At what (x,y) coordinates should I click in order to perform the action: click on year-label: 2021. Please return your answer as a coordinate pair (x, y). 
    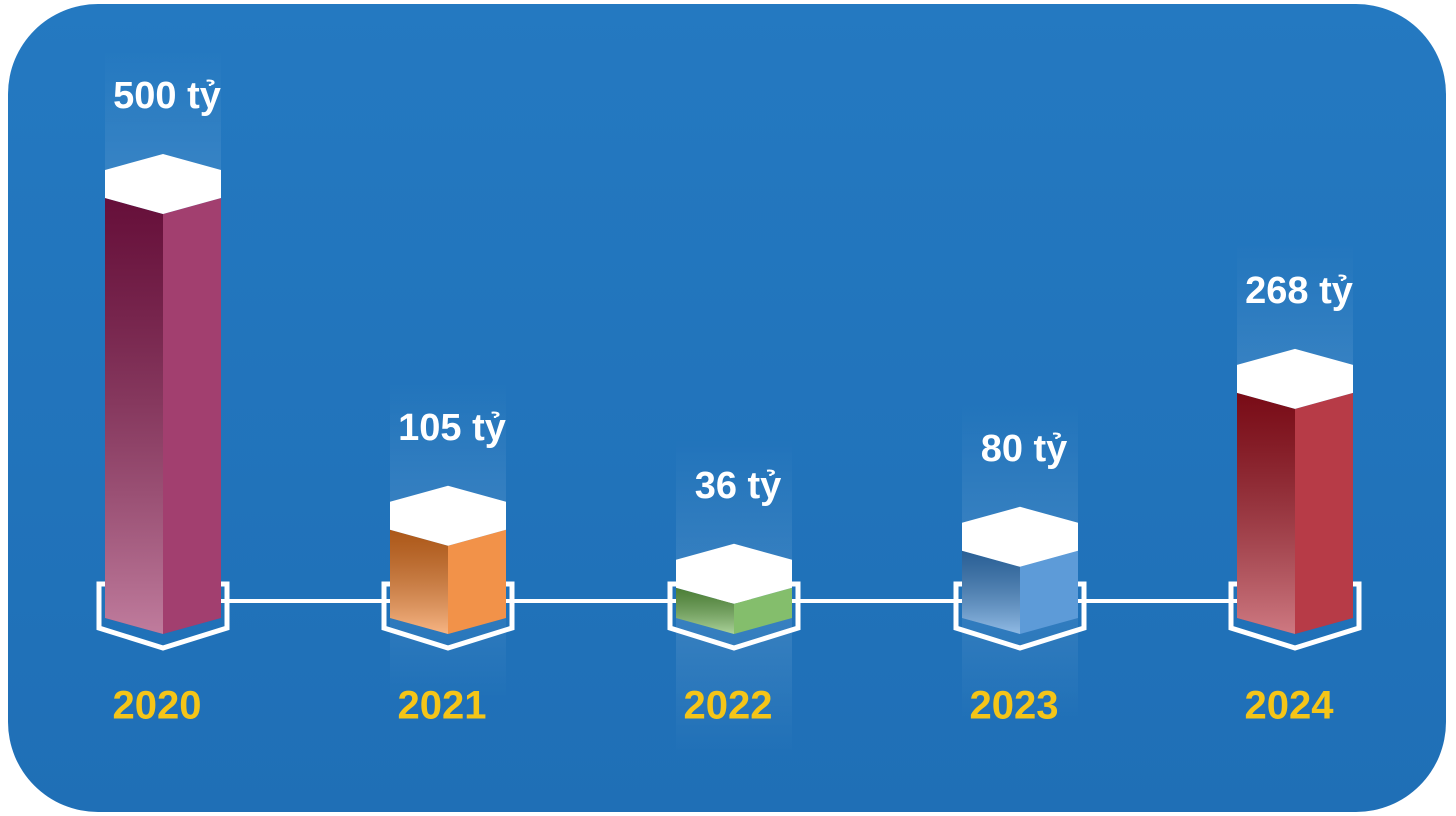
    Looking at the image, I should click on (442, 706).